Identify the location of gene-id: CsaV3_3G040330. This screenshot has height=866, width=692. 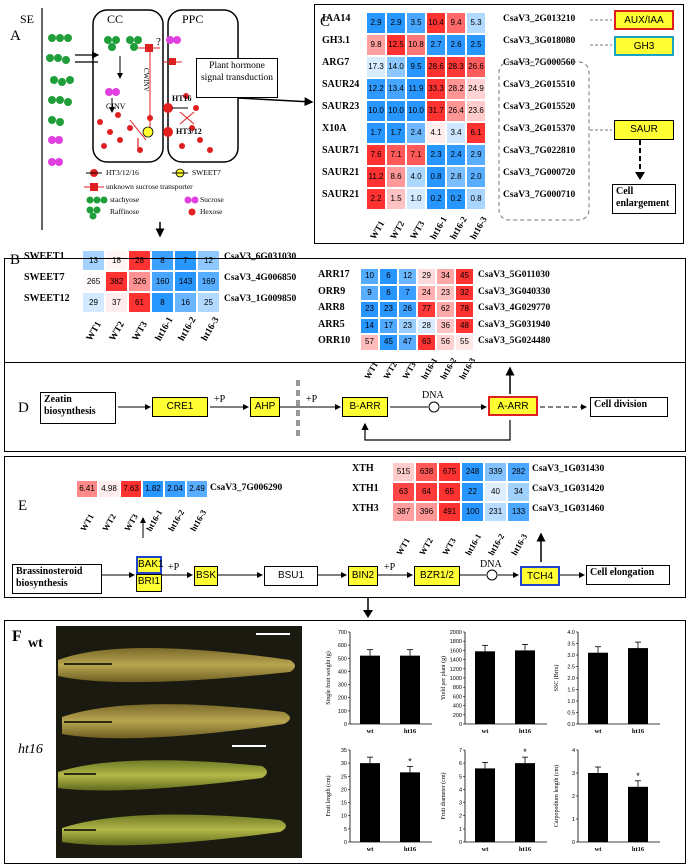
(514, 291).